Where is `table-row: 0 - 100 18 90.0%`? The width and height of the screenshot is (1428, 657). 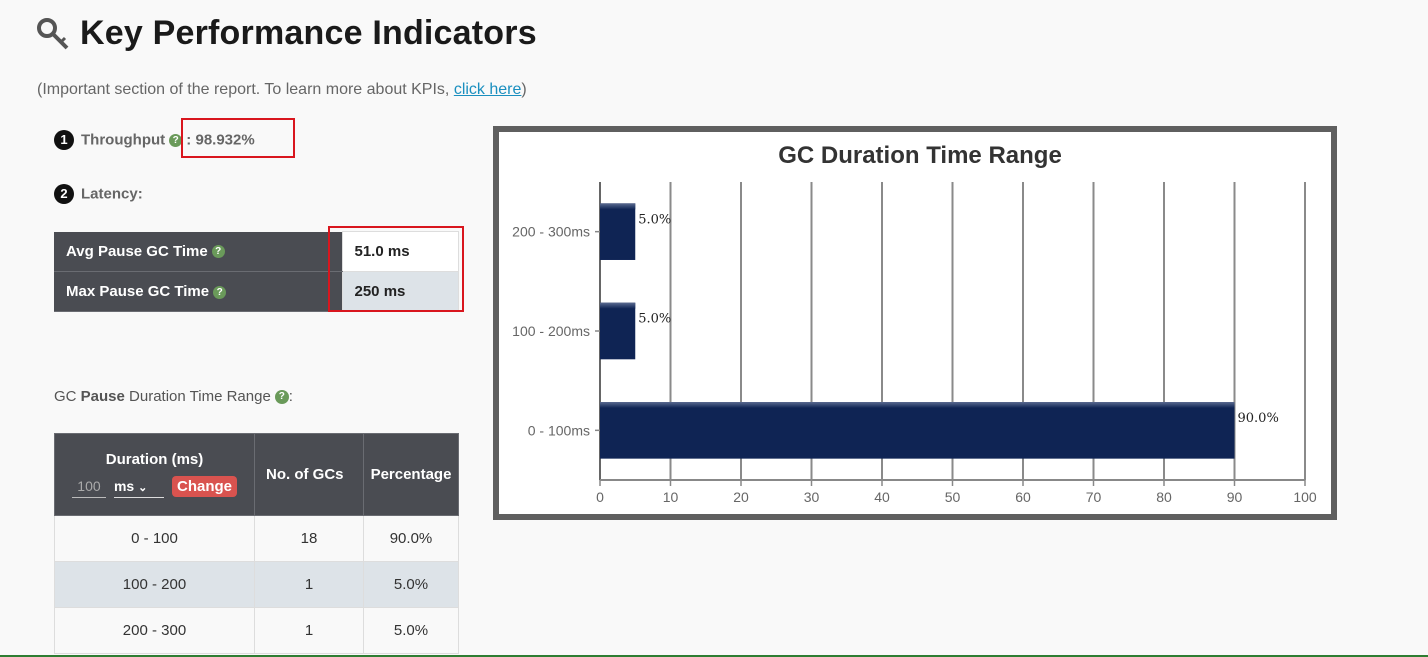
table-row: 0 - 100 18 90.0% is located at coordinates (256, 538).